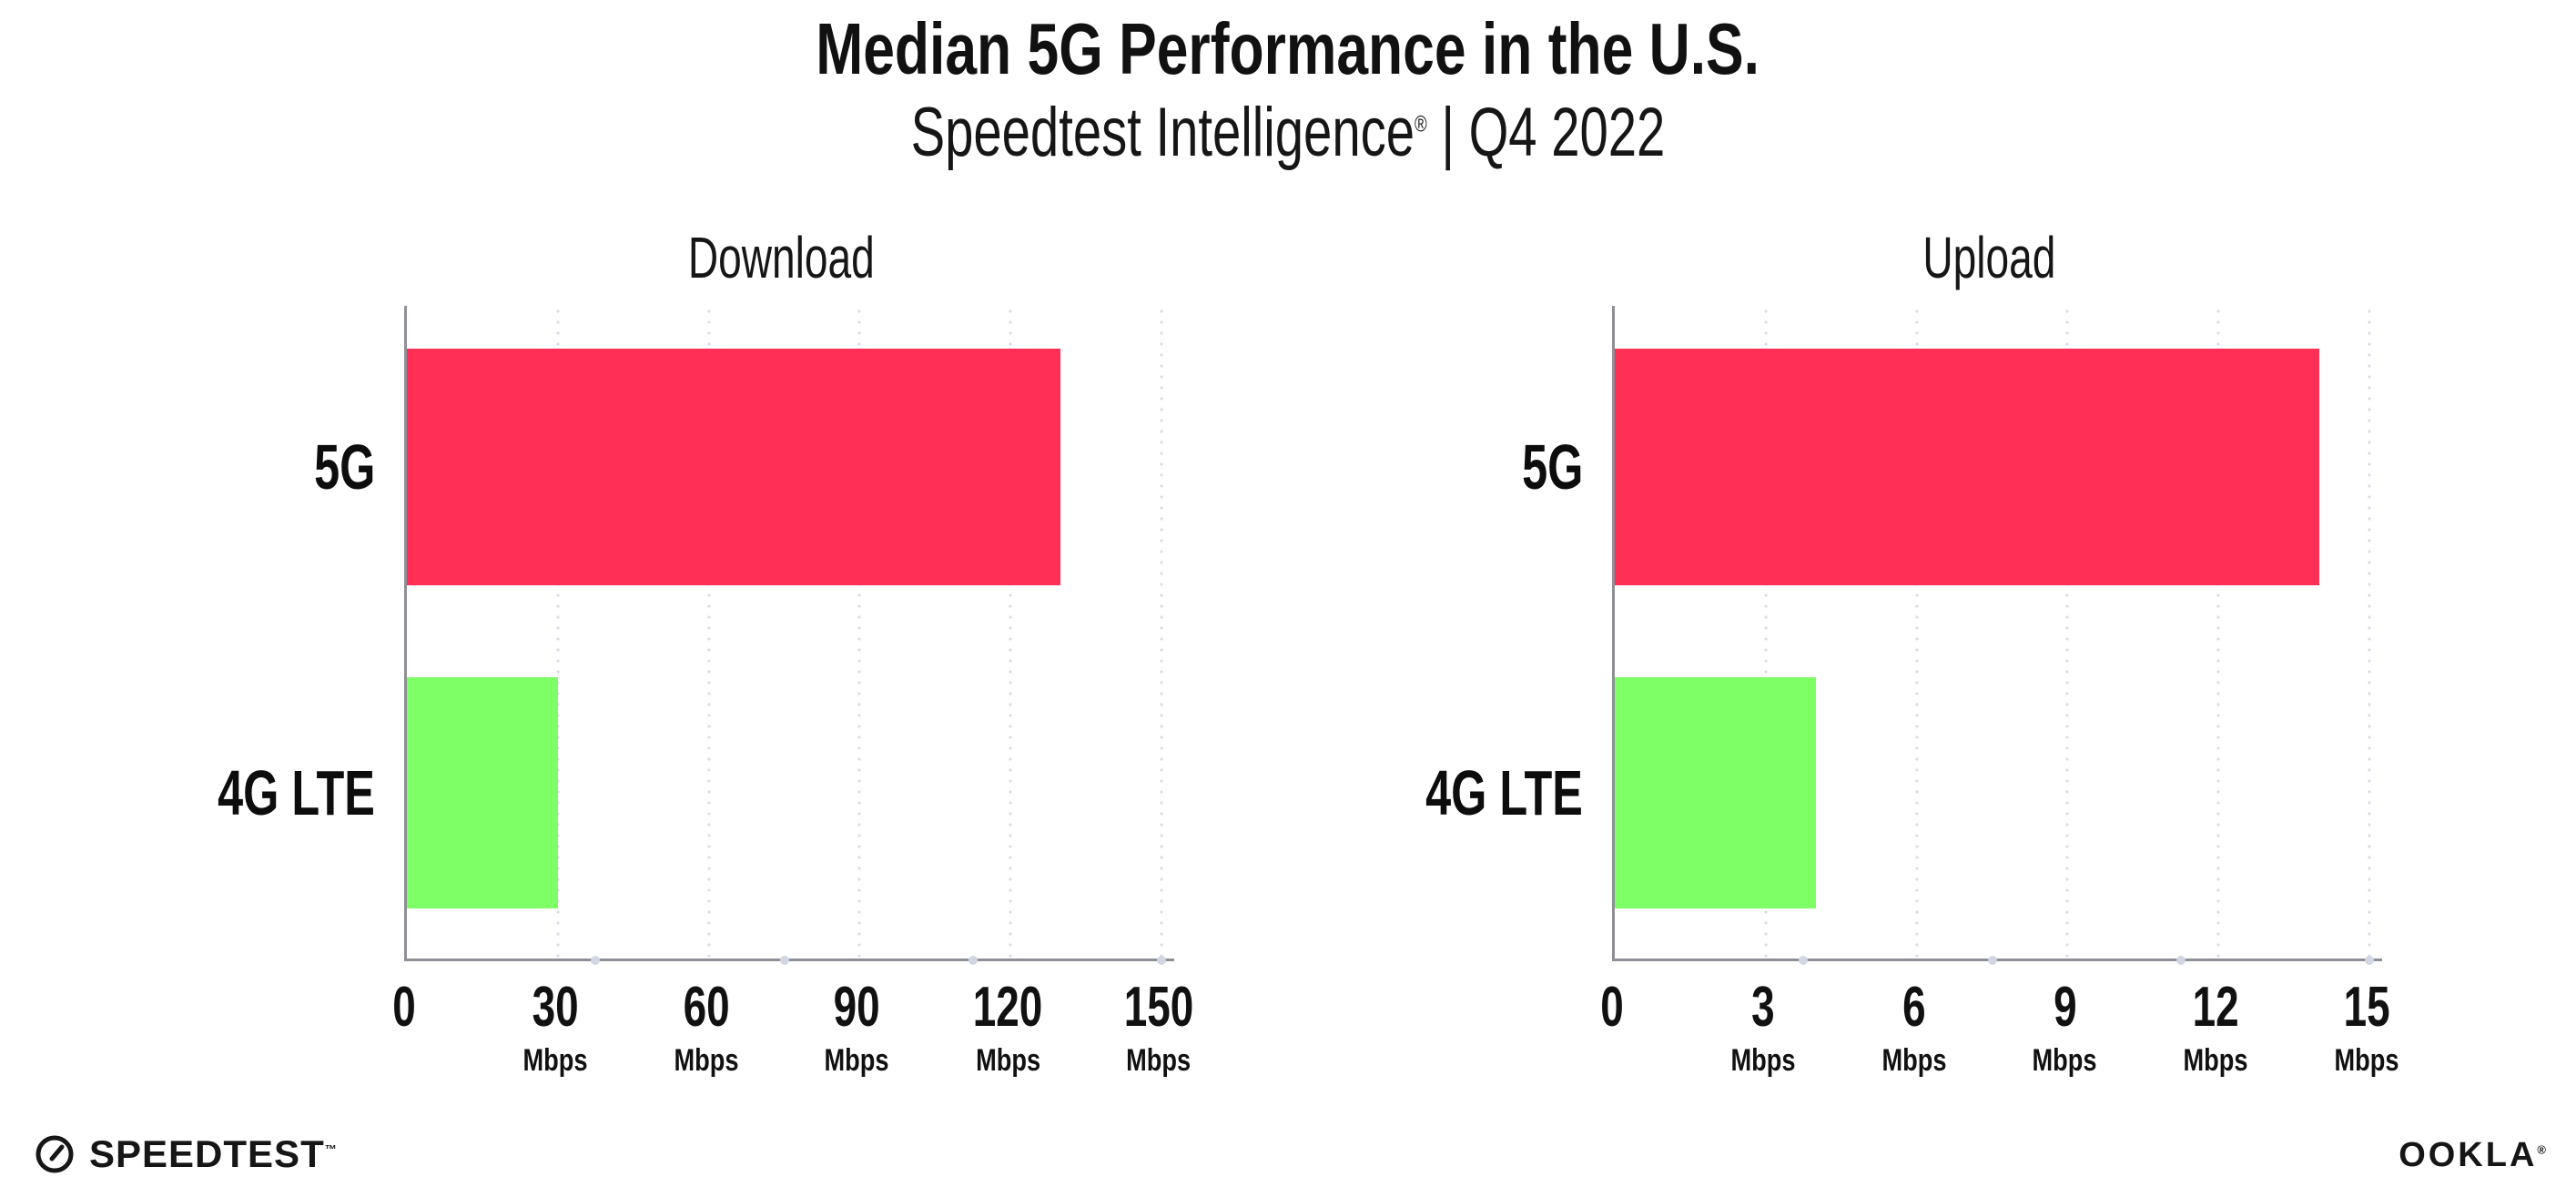 This screenshot has width=2576, height=1197. Describe the element at coordinates (2064, 1027) in the screenshot. I see `tick-9: 9 Mbps` at that location.